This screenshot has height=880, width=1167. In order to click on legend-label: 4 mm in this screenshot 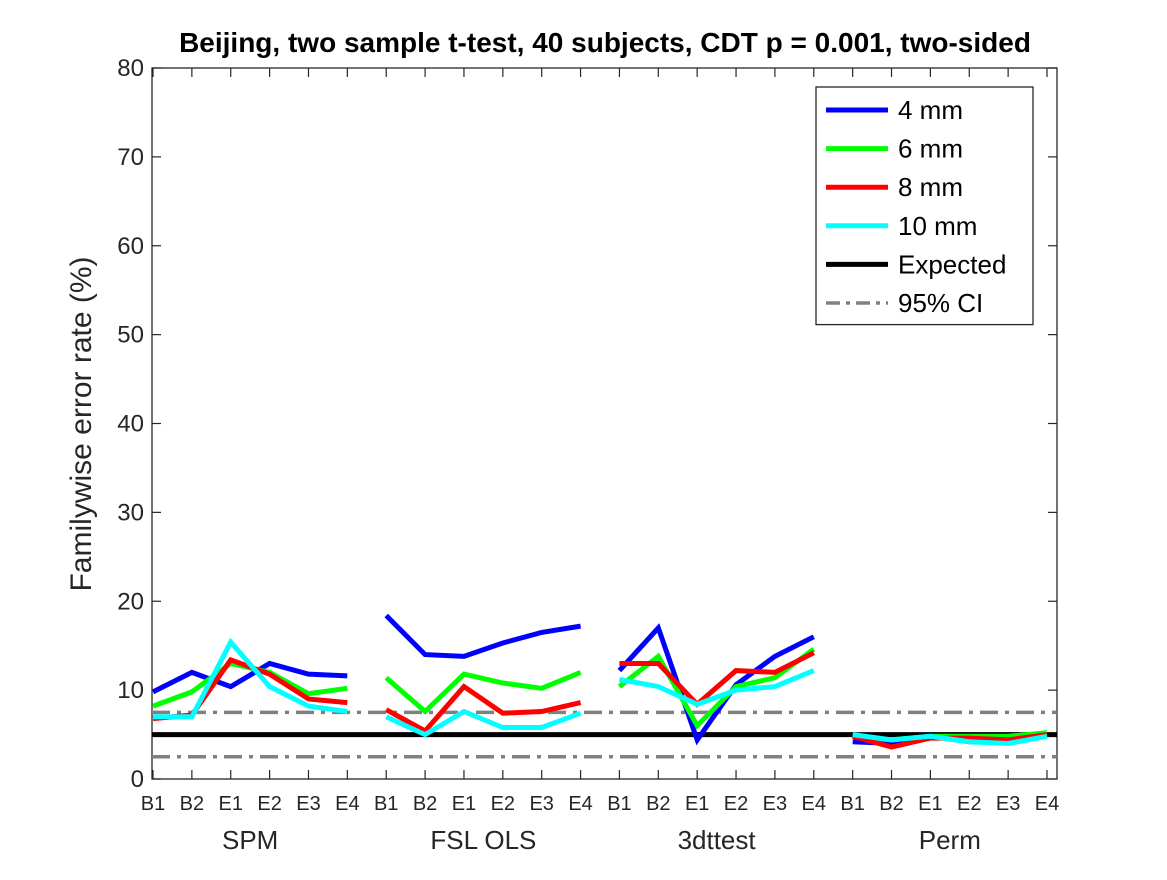, I will do `click(930, 110)`.